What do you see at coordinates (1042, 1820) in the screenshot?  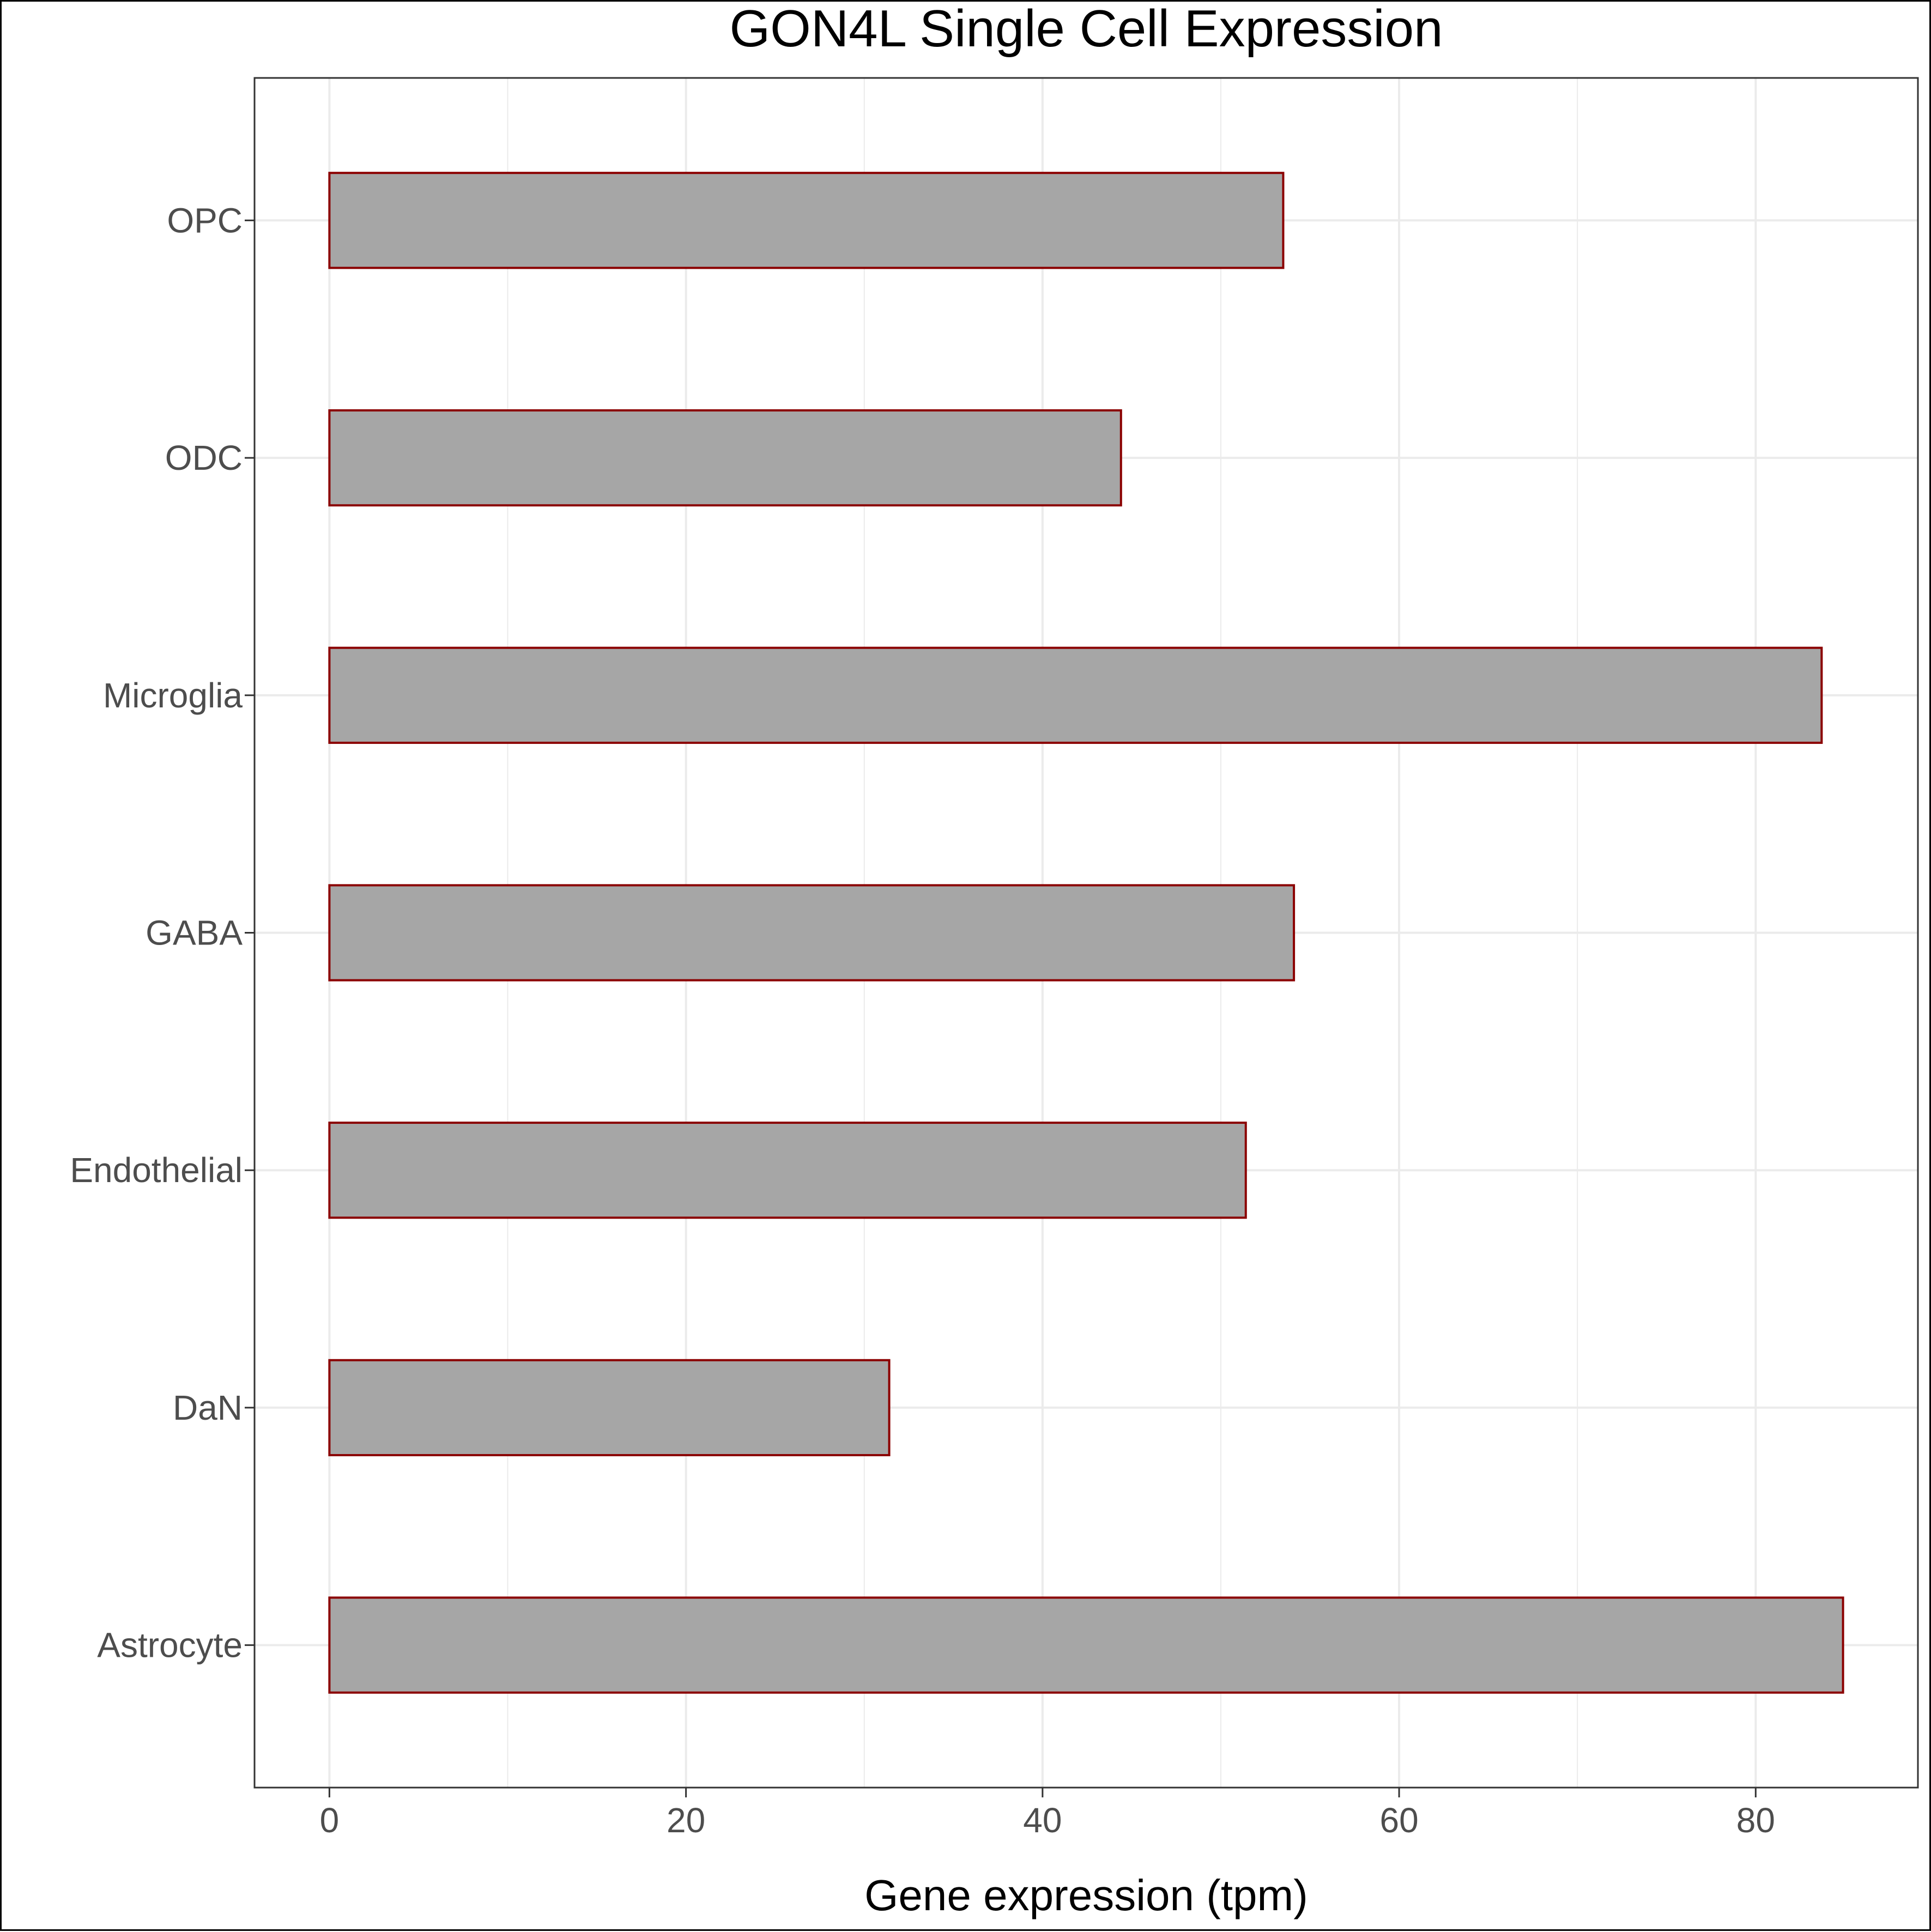 I see `x-tick-label: 40` at bounding box center [1042, 1820].